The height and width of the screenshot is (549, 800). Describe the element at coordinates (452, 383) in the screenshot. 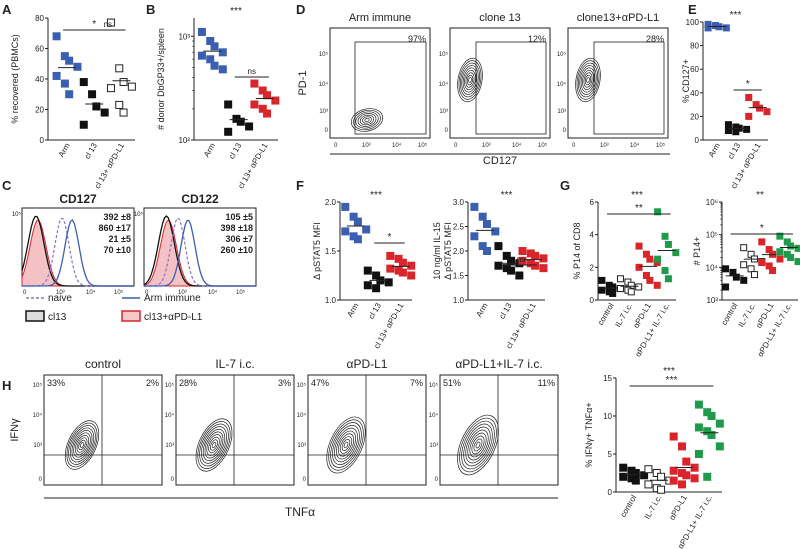

I see `quadrant-ul-pct: 51%` at that location.